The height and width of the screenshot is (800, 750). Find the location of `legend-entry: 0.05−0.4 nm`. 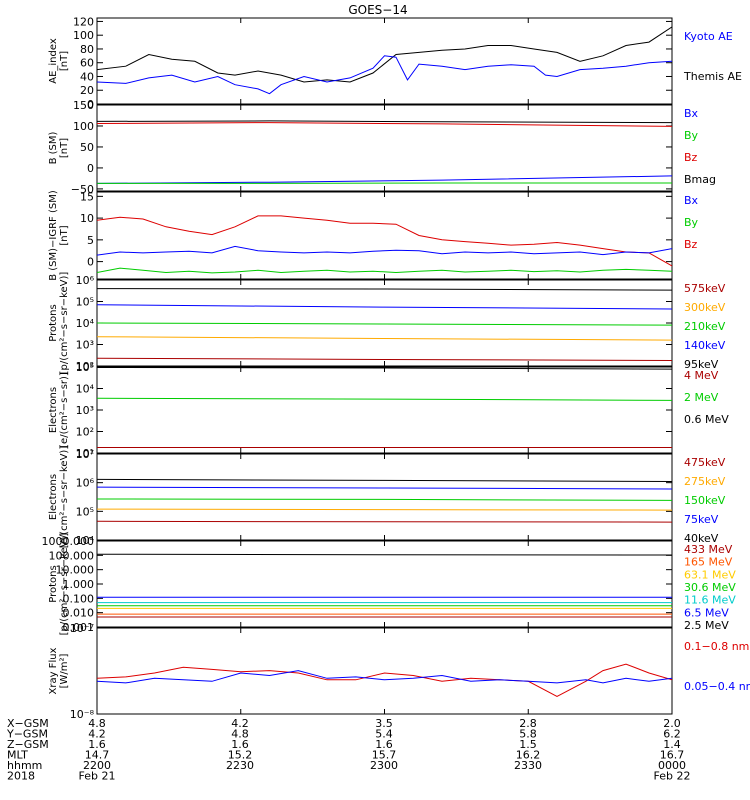

legend-entry: 0.05−0.4 nm is located at coordinates (717, 686).